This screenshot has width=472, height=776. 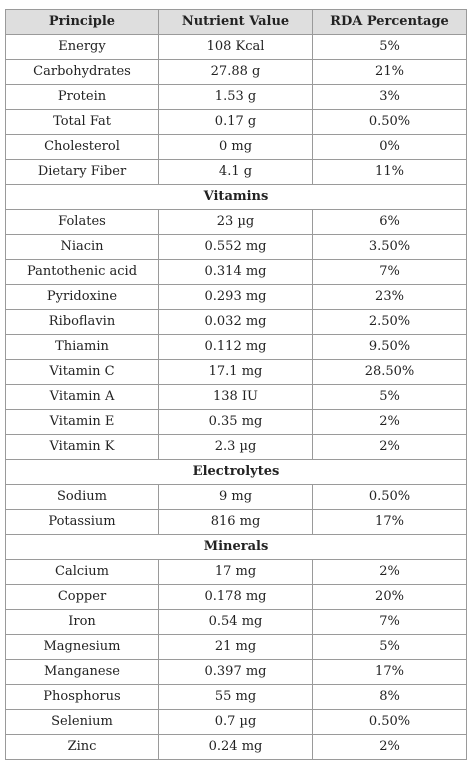 I want to click on principle-cell: Potassium, so click(x=82, y=522).